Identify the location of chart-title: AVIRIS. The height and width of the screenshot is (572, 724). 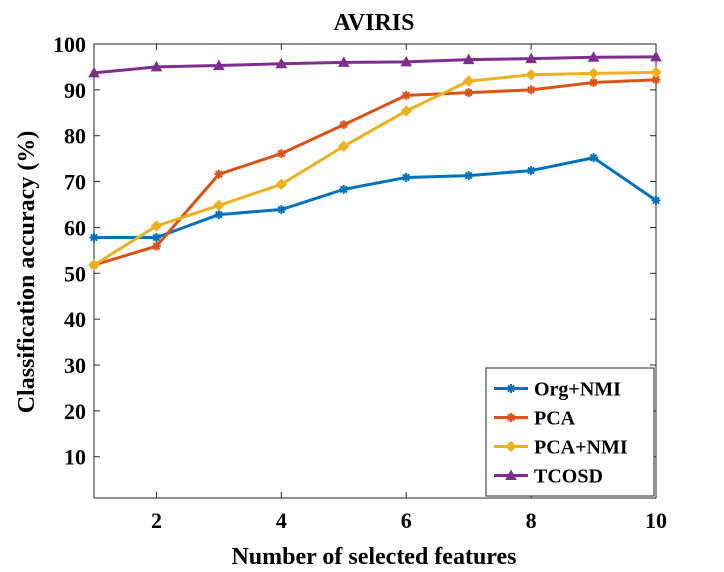
(374, 23).